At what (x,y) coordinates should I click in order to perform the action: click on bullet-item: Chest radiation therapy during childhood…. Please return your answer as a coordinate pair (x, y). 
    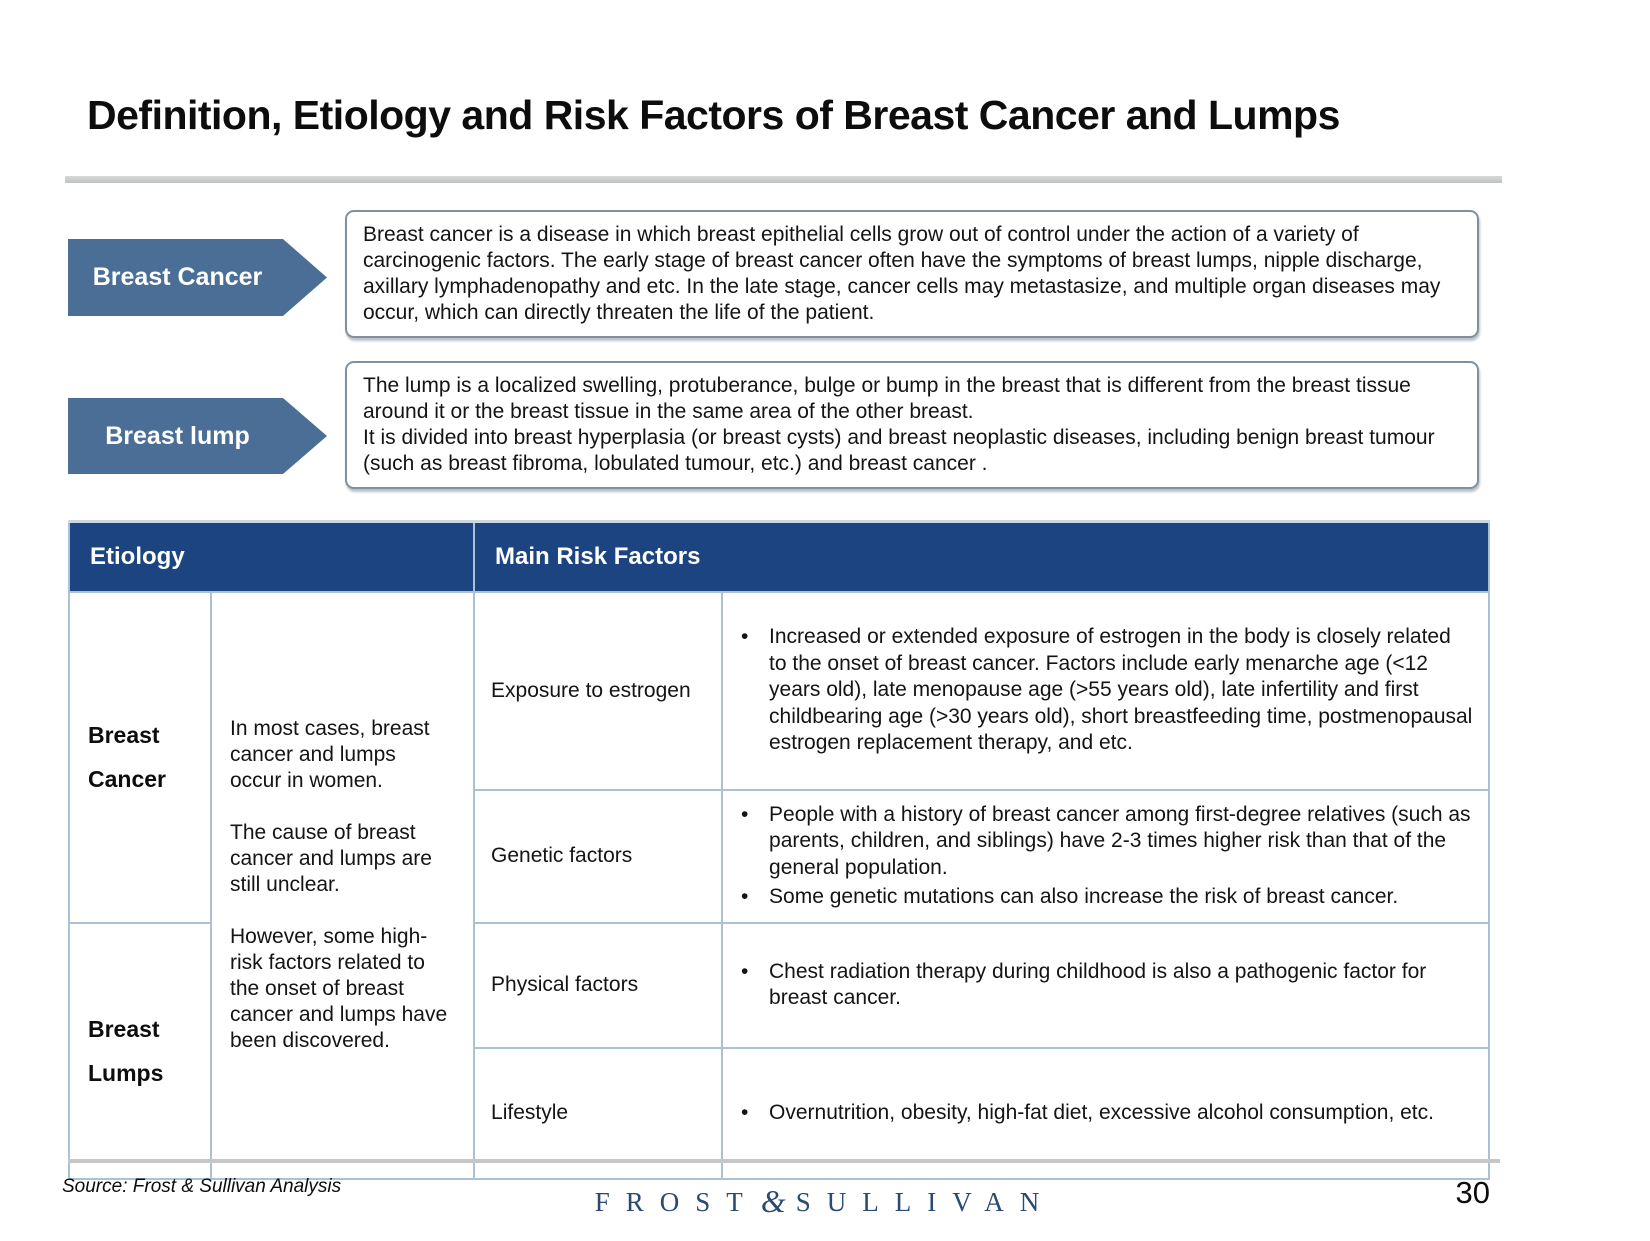
    Looking at the image, I should click on (1098, 985).